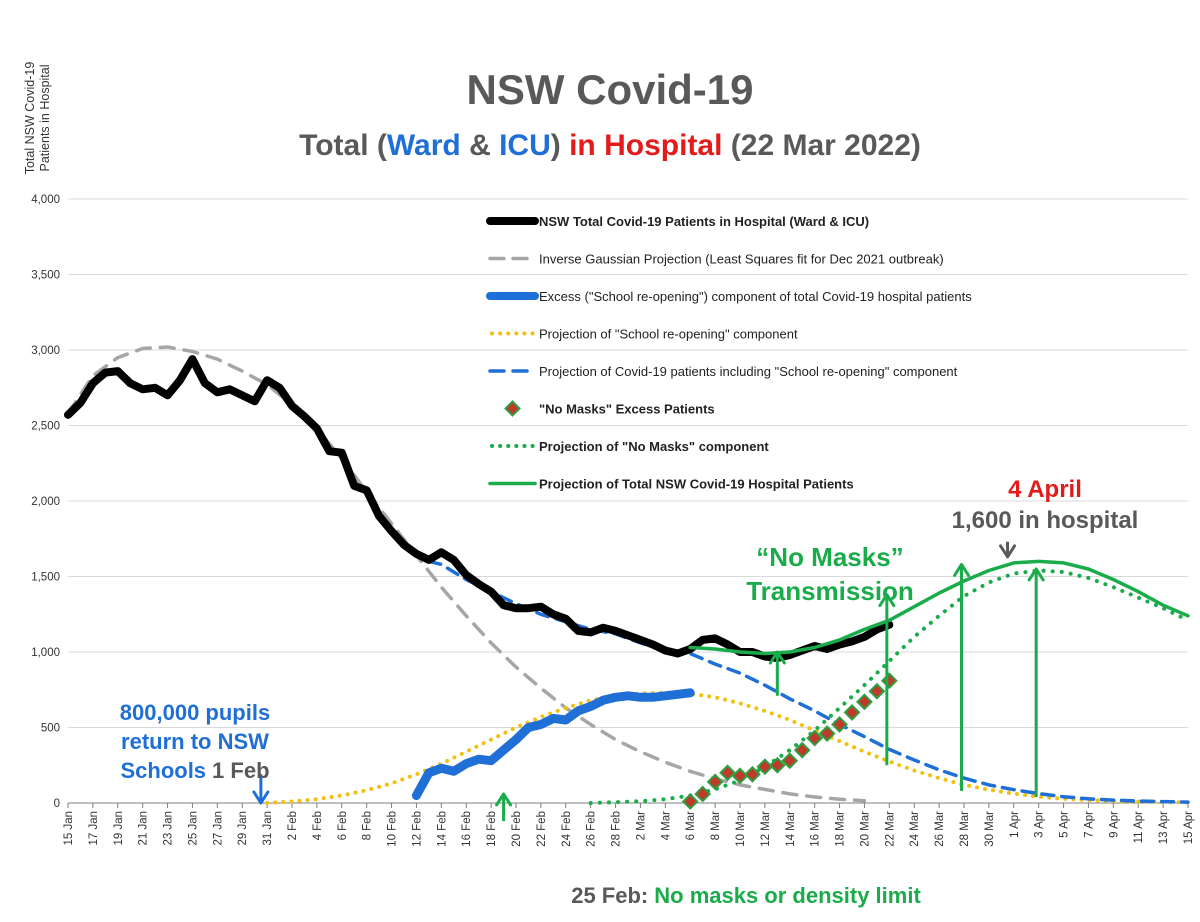  I want to click on x-tick-8-feb: 8 Feb, so click(368, 825).